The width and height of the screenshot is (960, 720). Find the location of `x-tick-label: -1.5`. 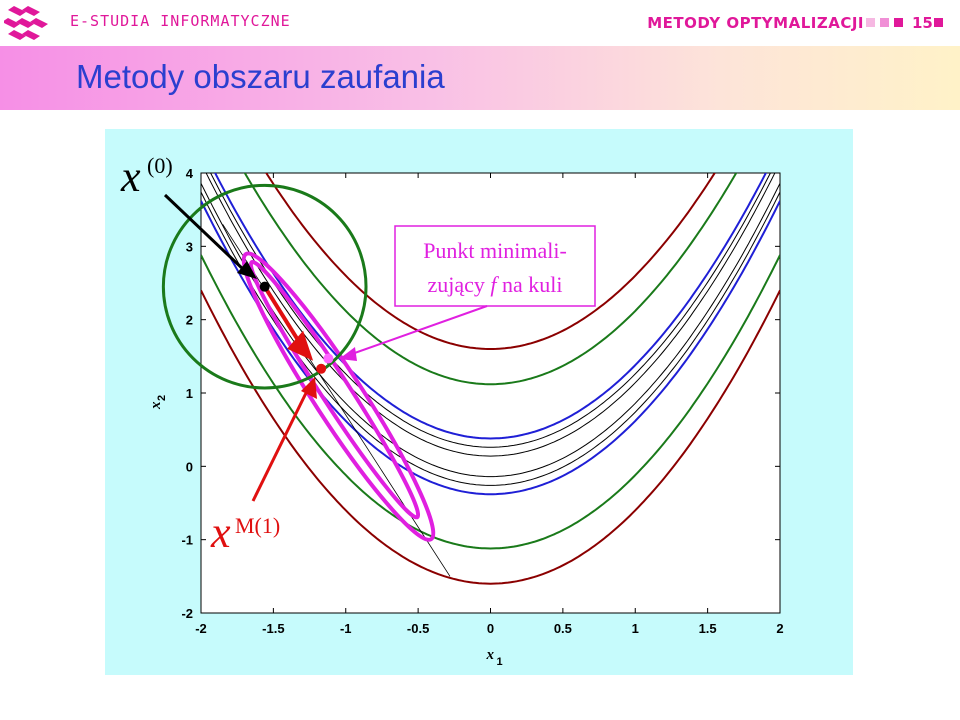

x-tick-label: -1.5 is located at coordinates (273, 628).